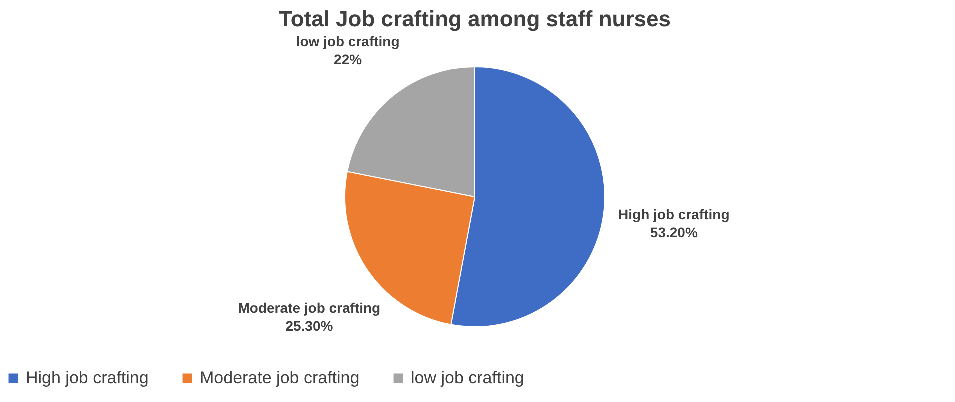  What do you see at coordinates (310, 326) in the screenshot?
I see `data-label: 25.30%` at bounding box center [310, 326].